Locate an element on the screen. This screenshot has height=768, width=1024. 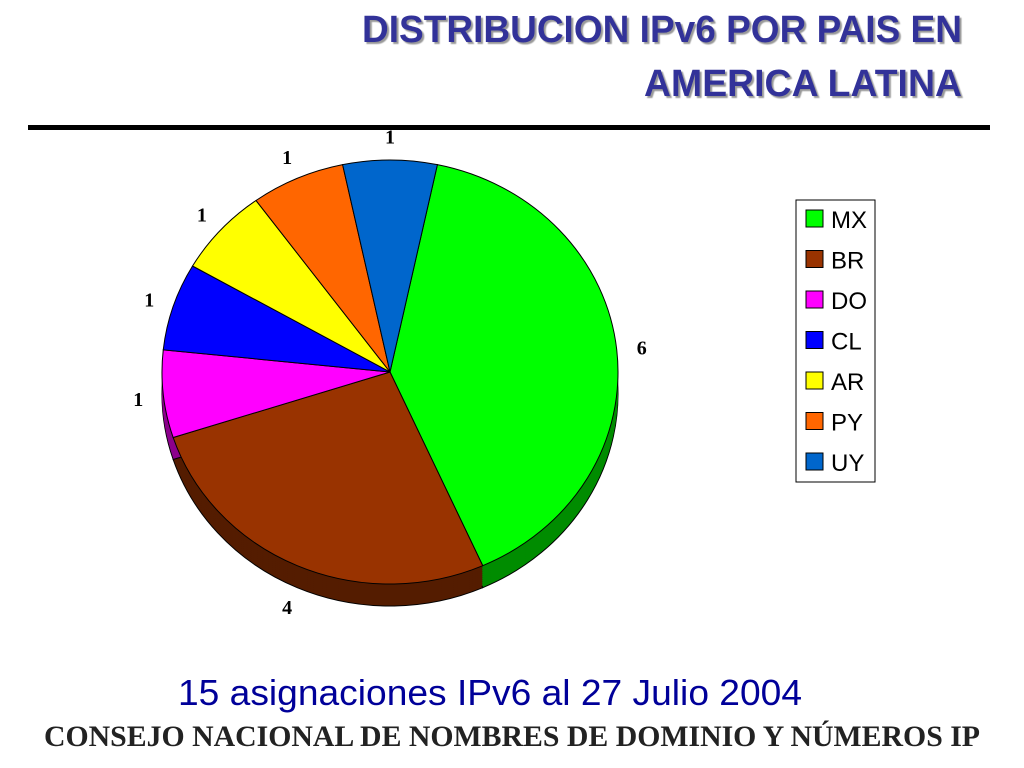
chart-title: DISTRIBUCION IPv6 POR PAIS EN is located at coordinates (662, 30).